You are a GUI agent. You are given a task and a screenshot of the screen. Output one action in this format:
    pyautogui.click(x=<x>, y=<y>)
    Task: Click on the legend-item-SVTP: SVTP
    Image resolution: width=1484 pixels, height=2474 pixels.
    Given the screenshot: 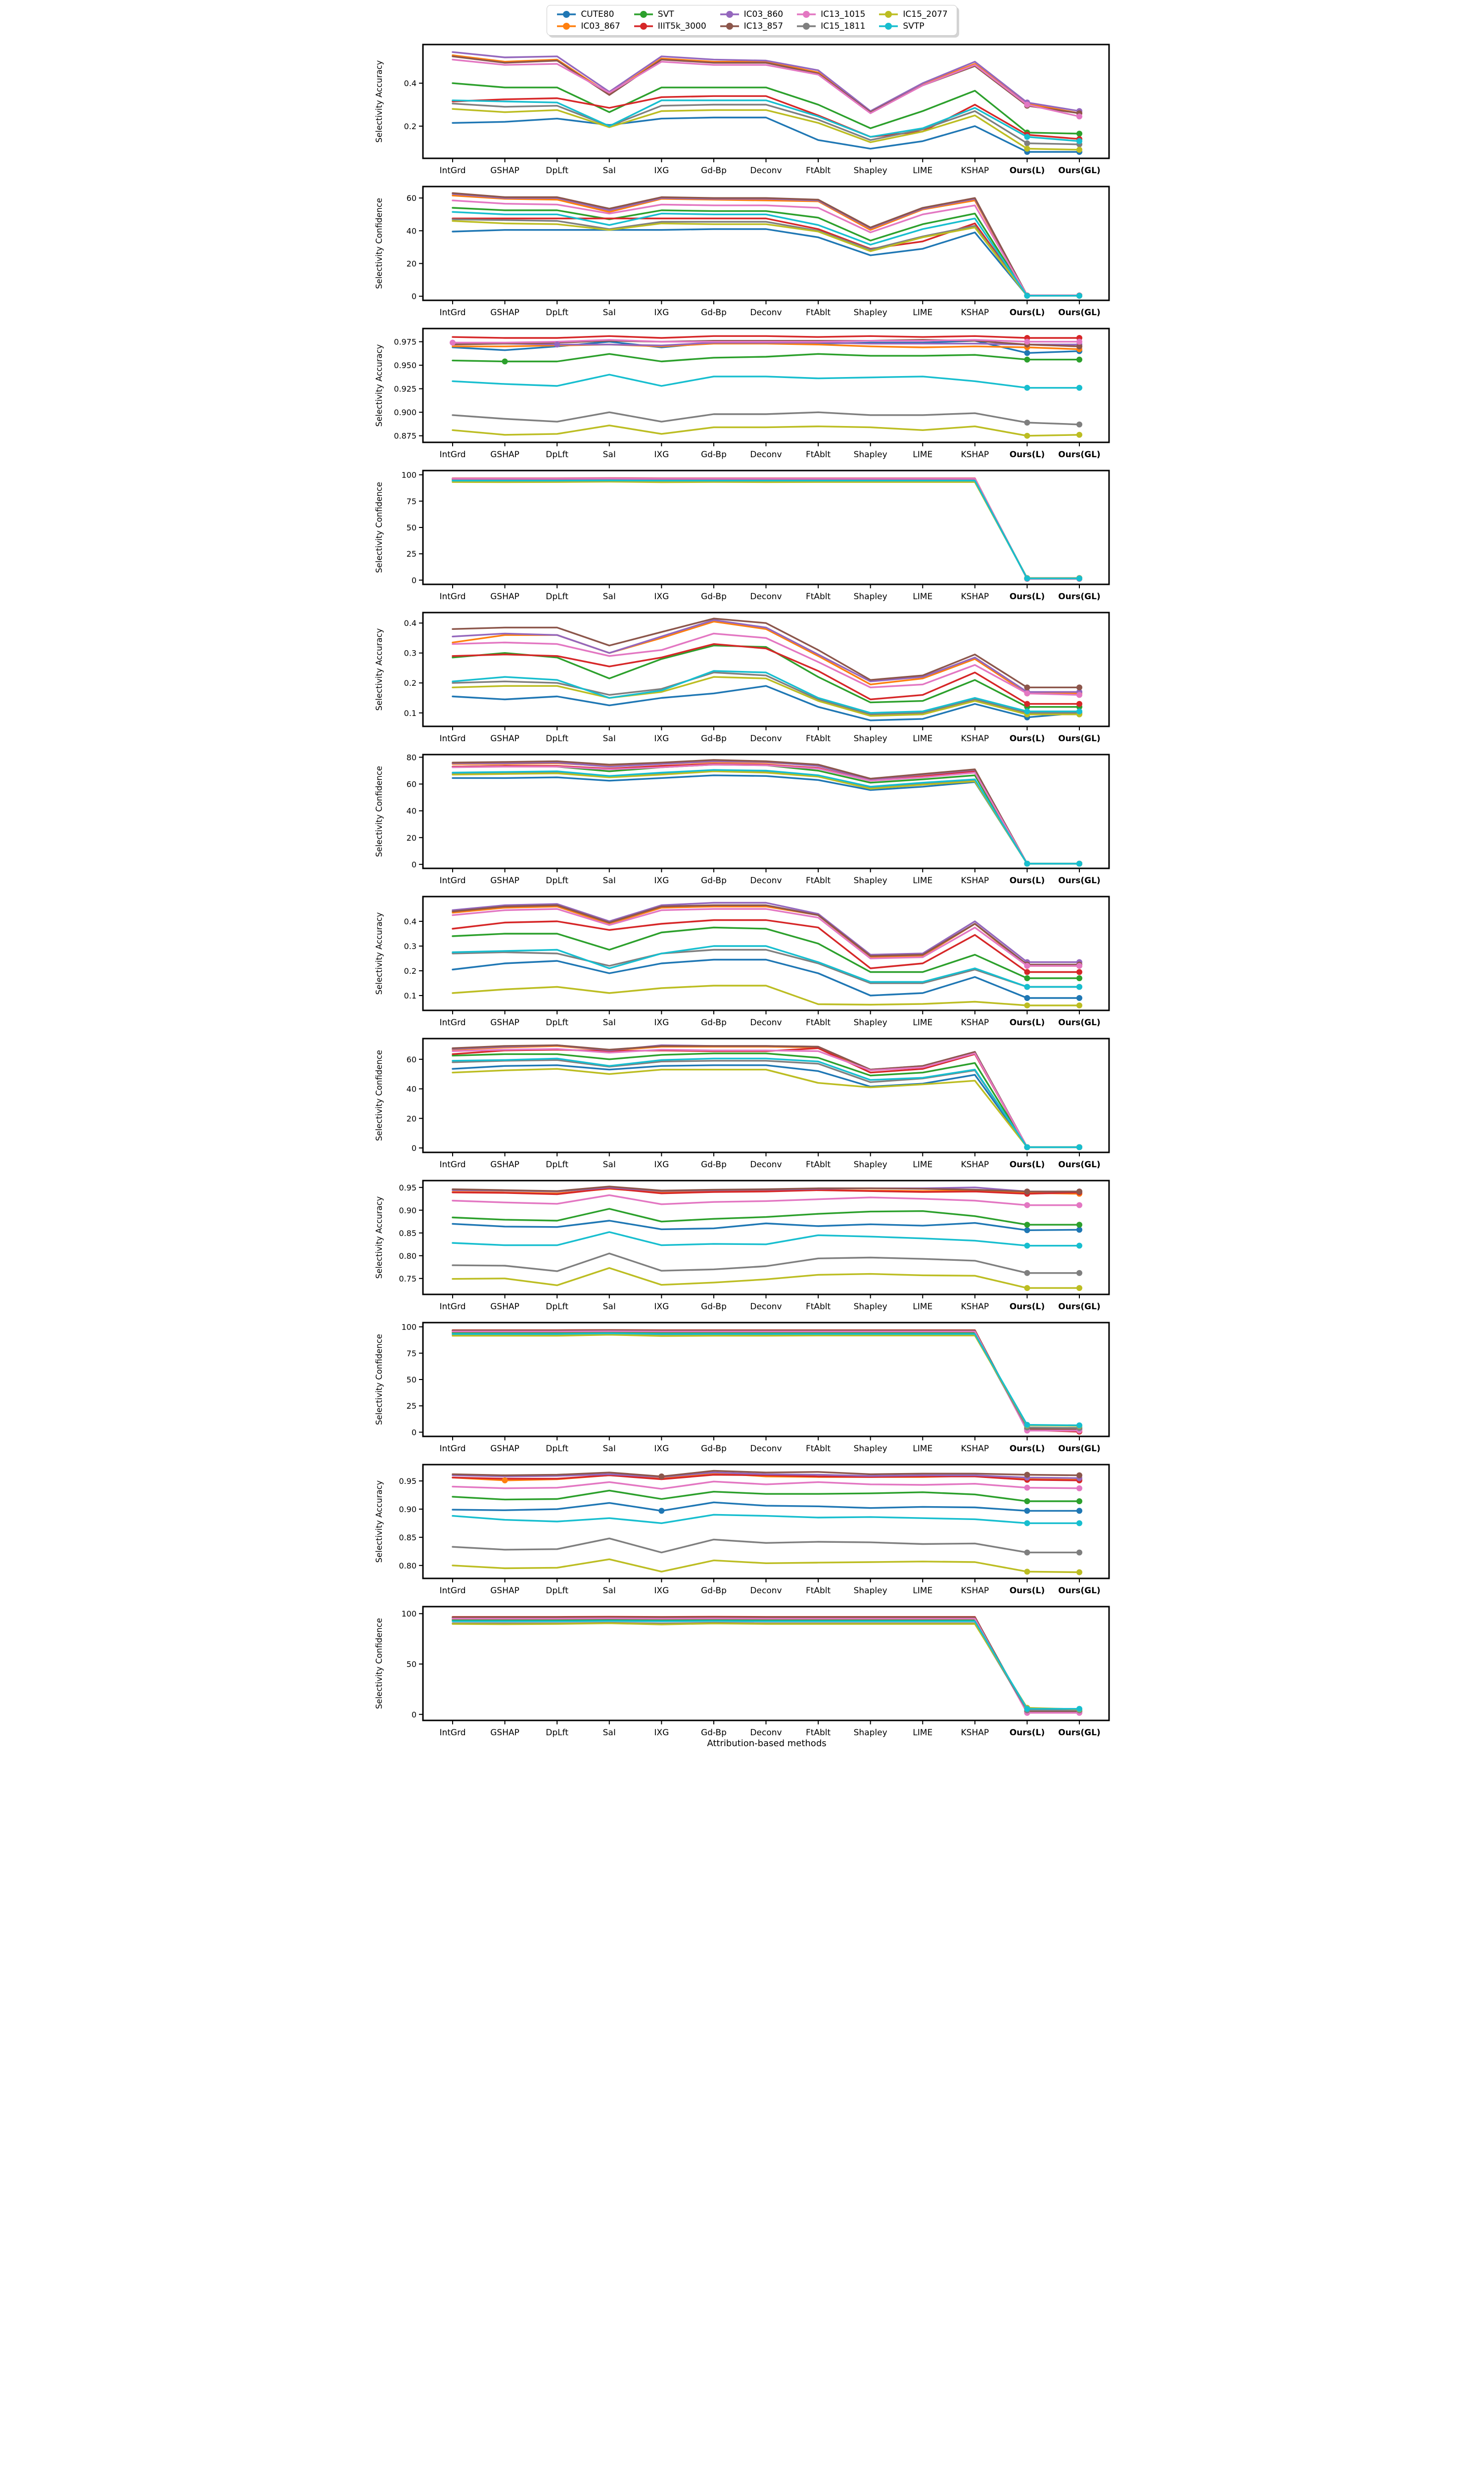 What is the action you would take?
    pyautogui.click(x=912, y=26)
    